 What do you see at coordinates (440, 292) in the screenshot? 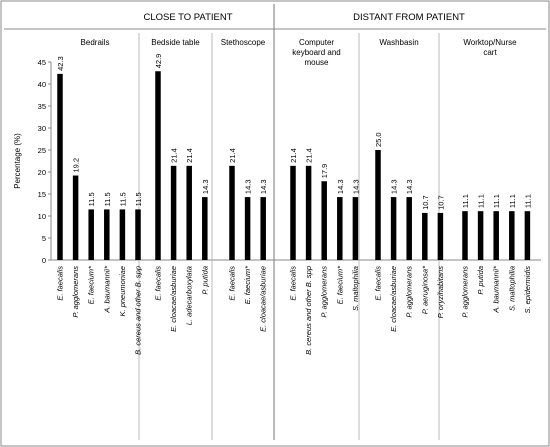
I see `category-label: P. oryzihabitans` at bounding box center [440, 292].